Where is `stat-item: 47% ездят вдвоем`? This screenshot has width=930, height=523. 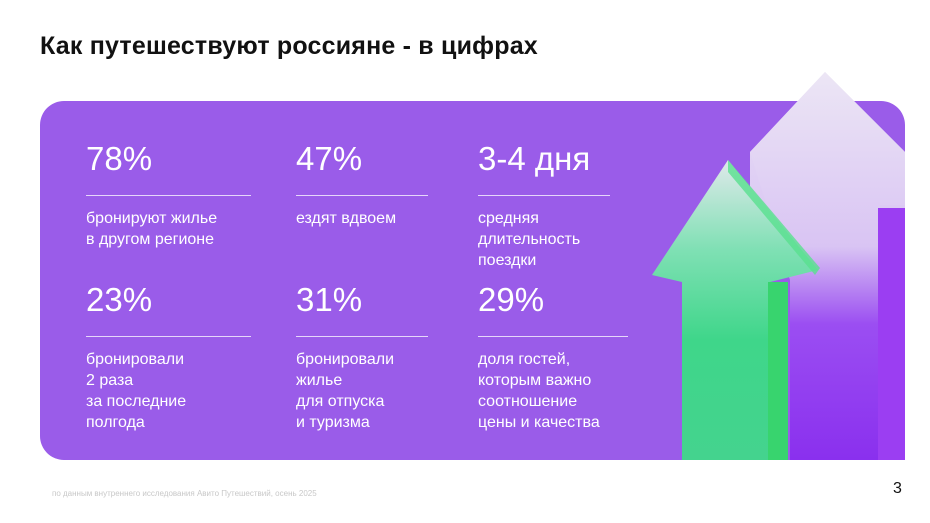
stat-item: 47% ездят вдвоем is located at coordinates (362, 185).